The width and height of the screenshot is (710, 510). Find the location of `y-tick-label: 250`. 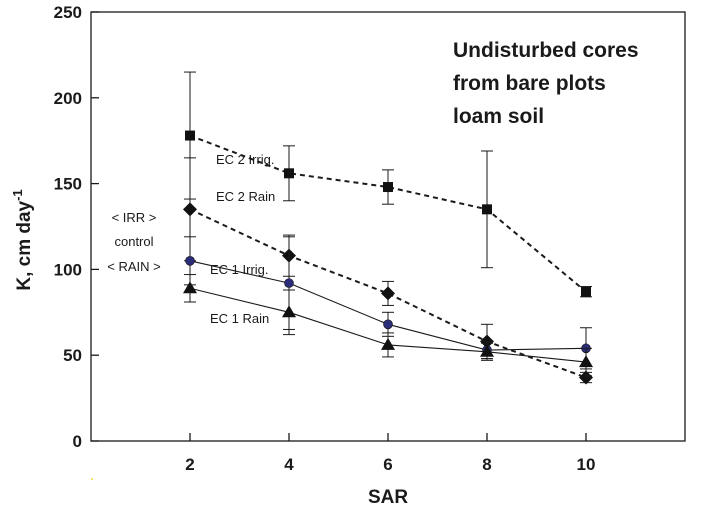

y-tick-label: 250 is located at coordinates (68, 12).